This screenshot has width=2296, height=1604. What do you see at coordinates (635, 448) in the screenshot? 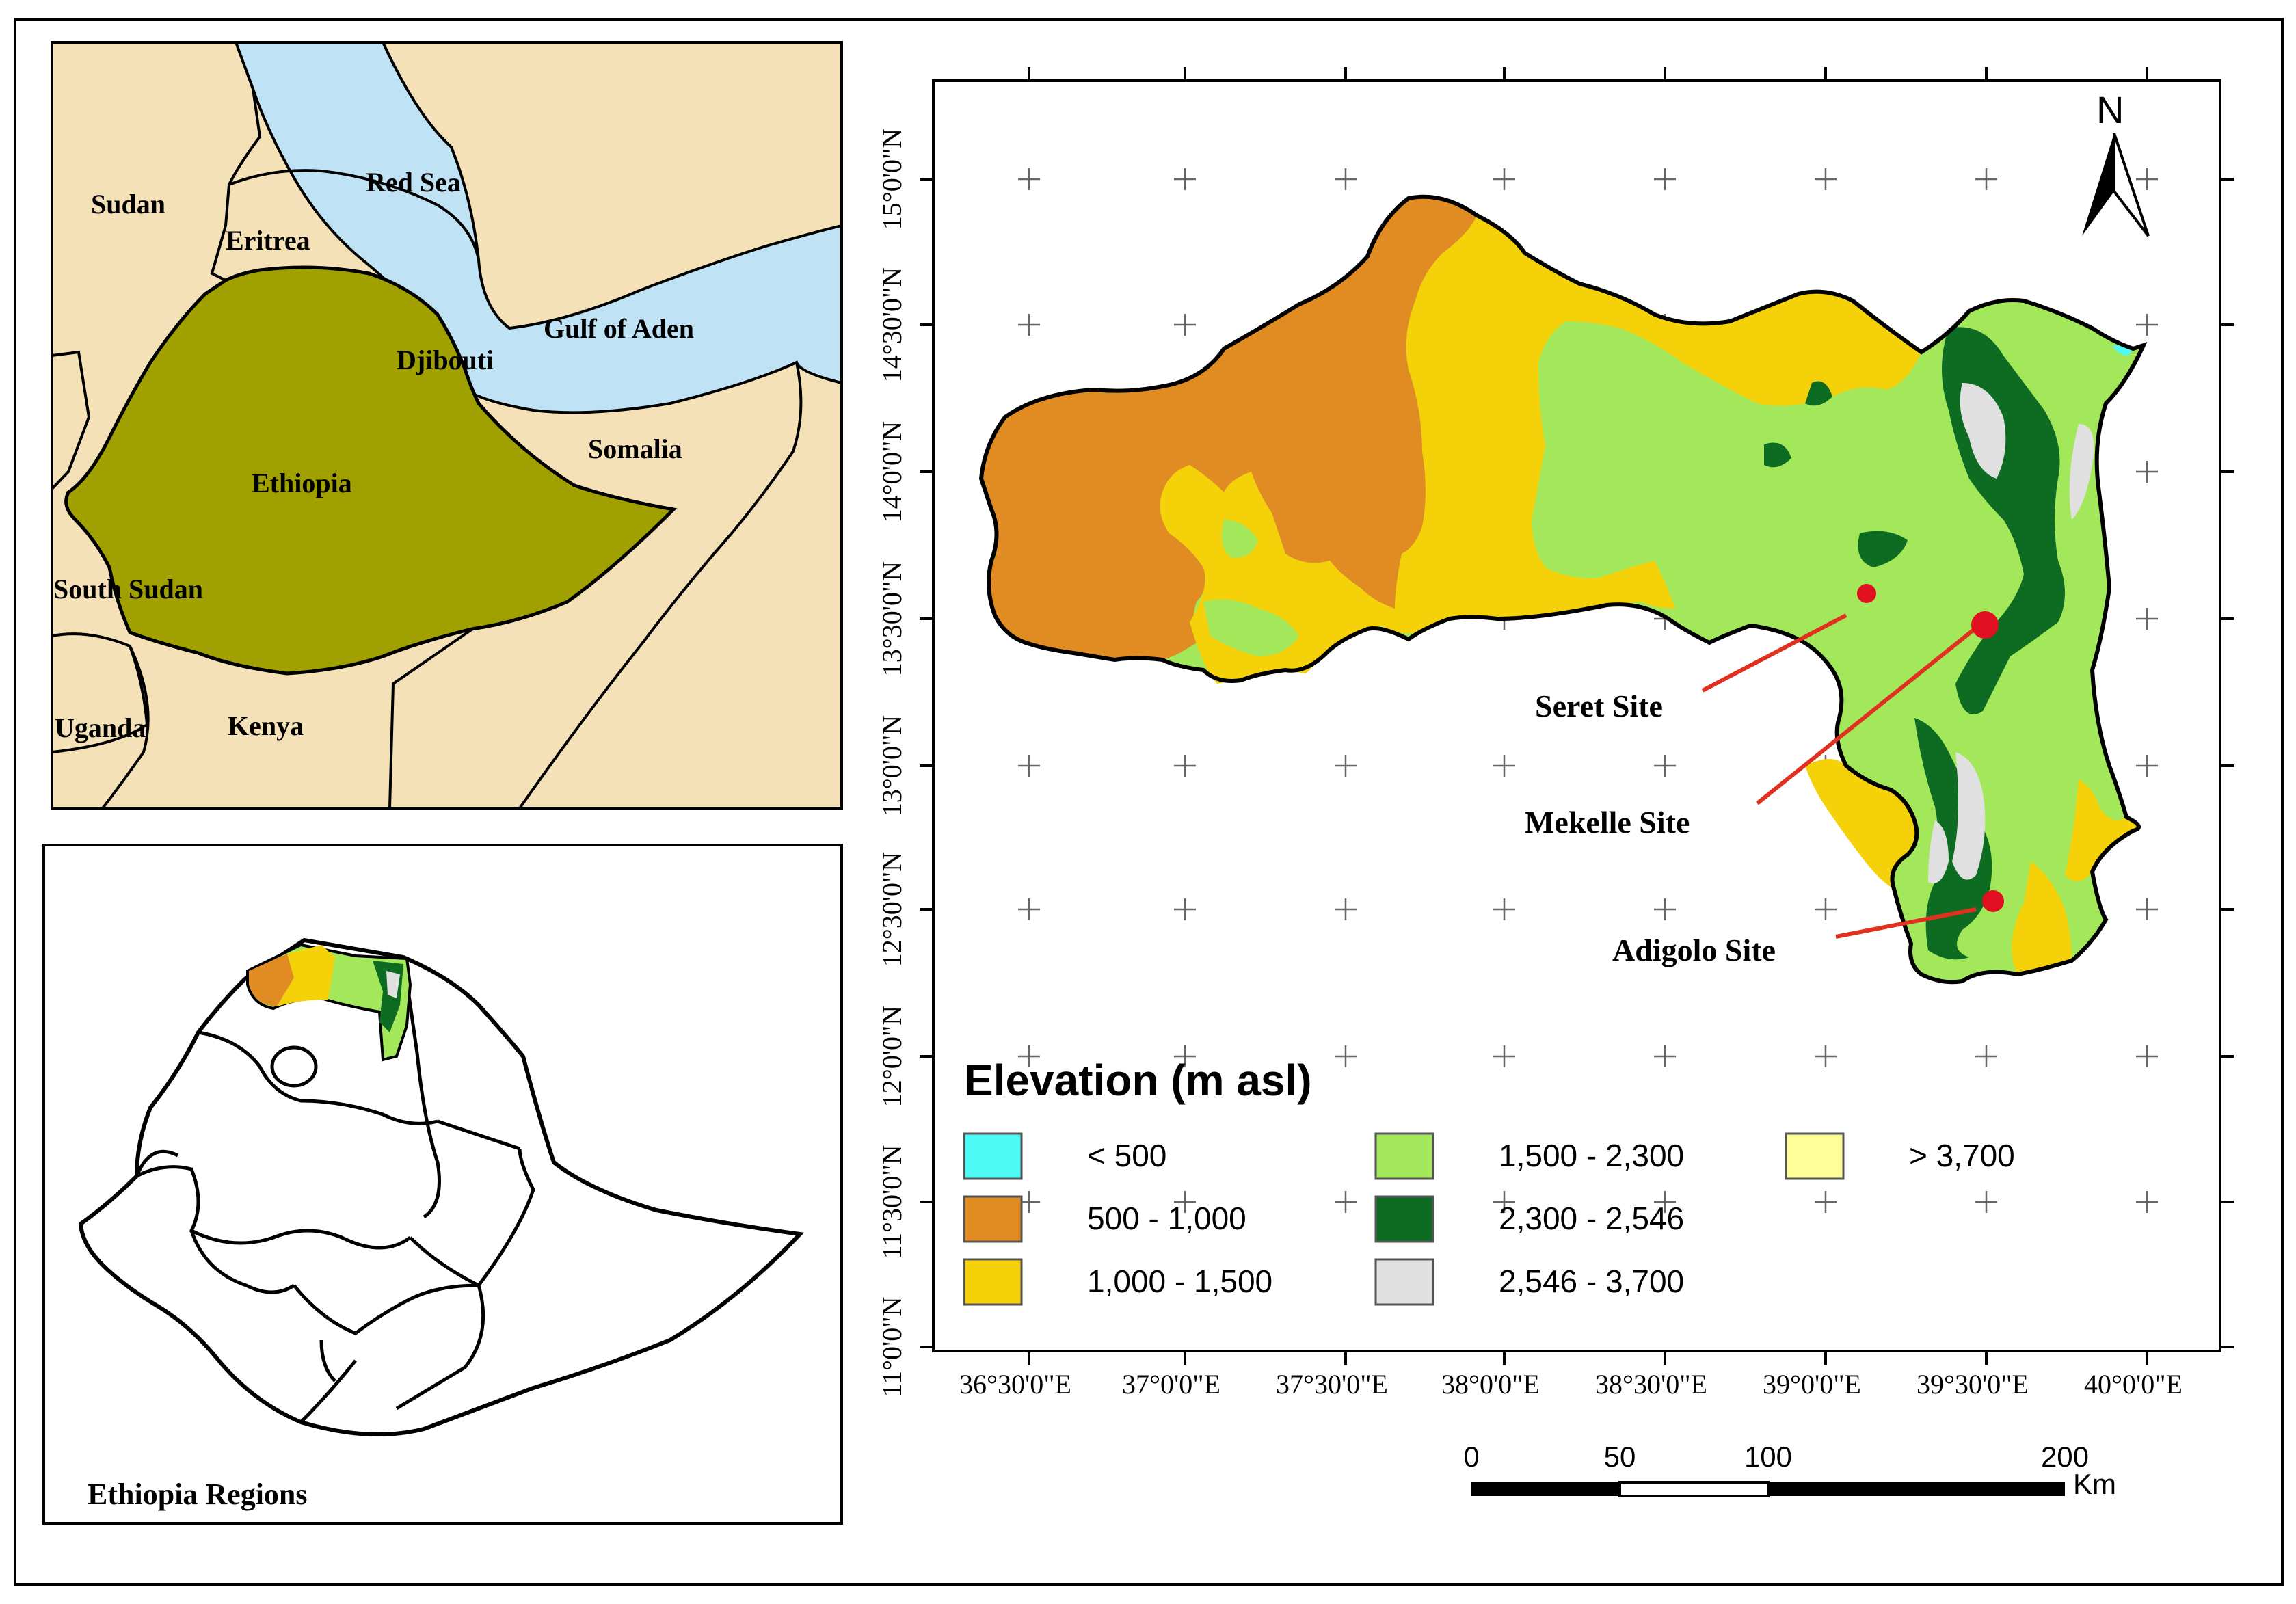
I see `label-somalia: Somalia` at bounding box center [635, 448].